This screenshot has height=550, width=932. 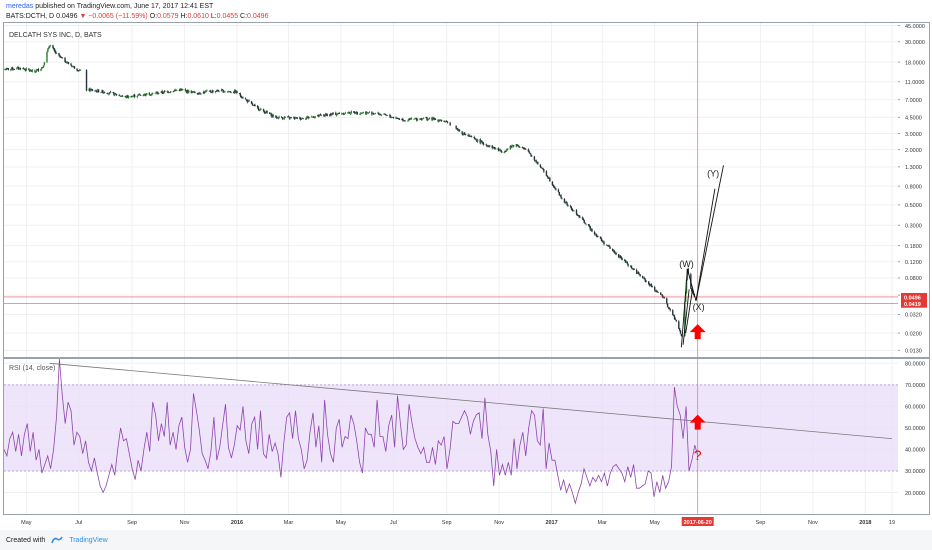 I want to click on low-value: 0.0455, so click(x=227, y=16).